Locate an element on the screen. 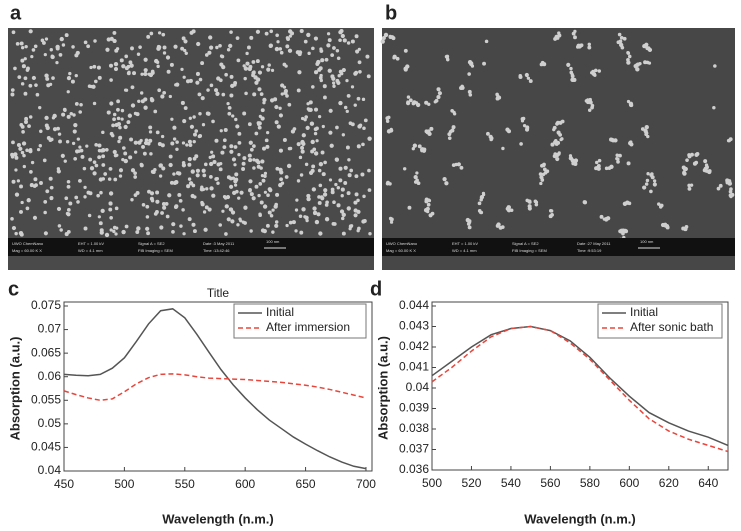  chart-title: Title is located at coordinates (218, 293).